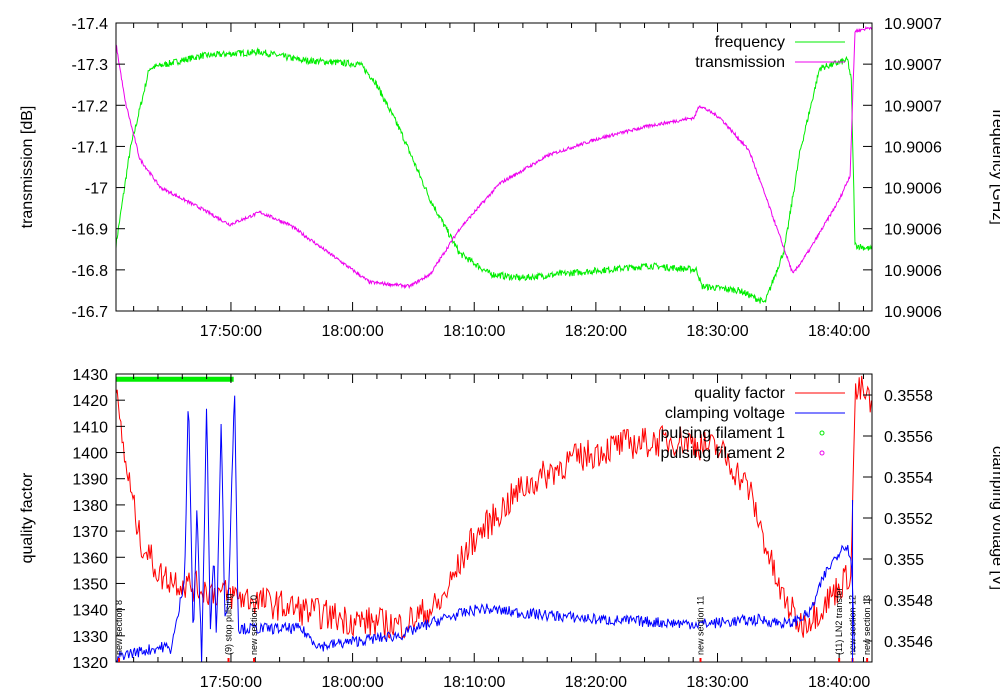  I want to click on event-label: new section 8, so click(119, 627).